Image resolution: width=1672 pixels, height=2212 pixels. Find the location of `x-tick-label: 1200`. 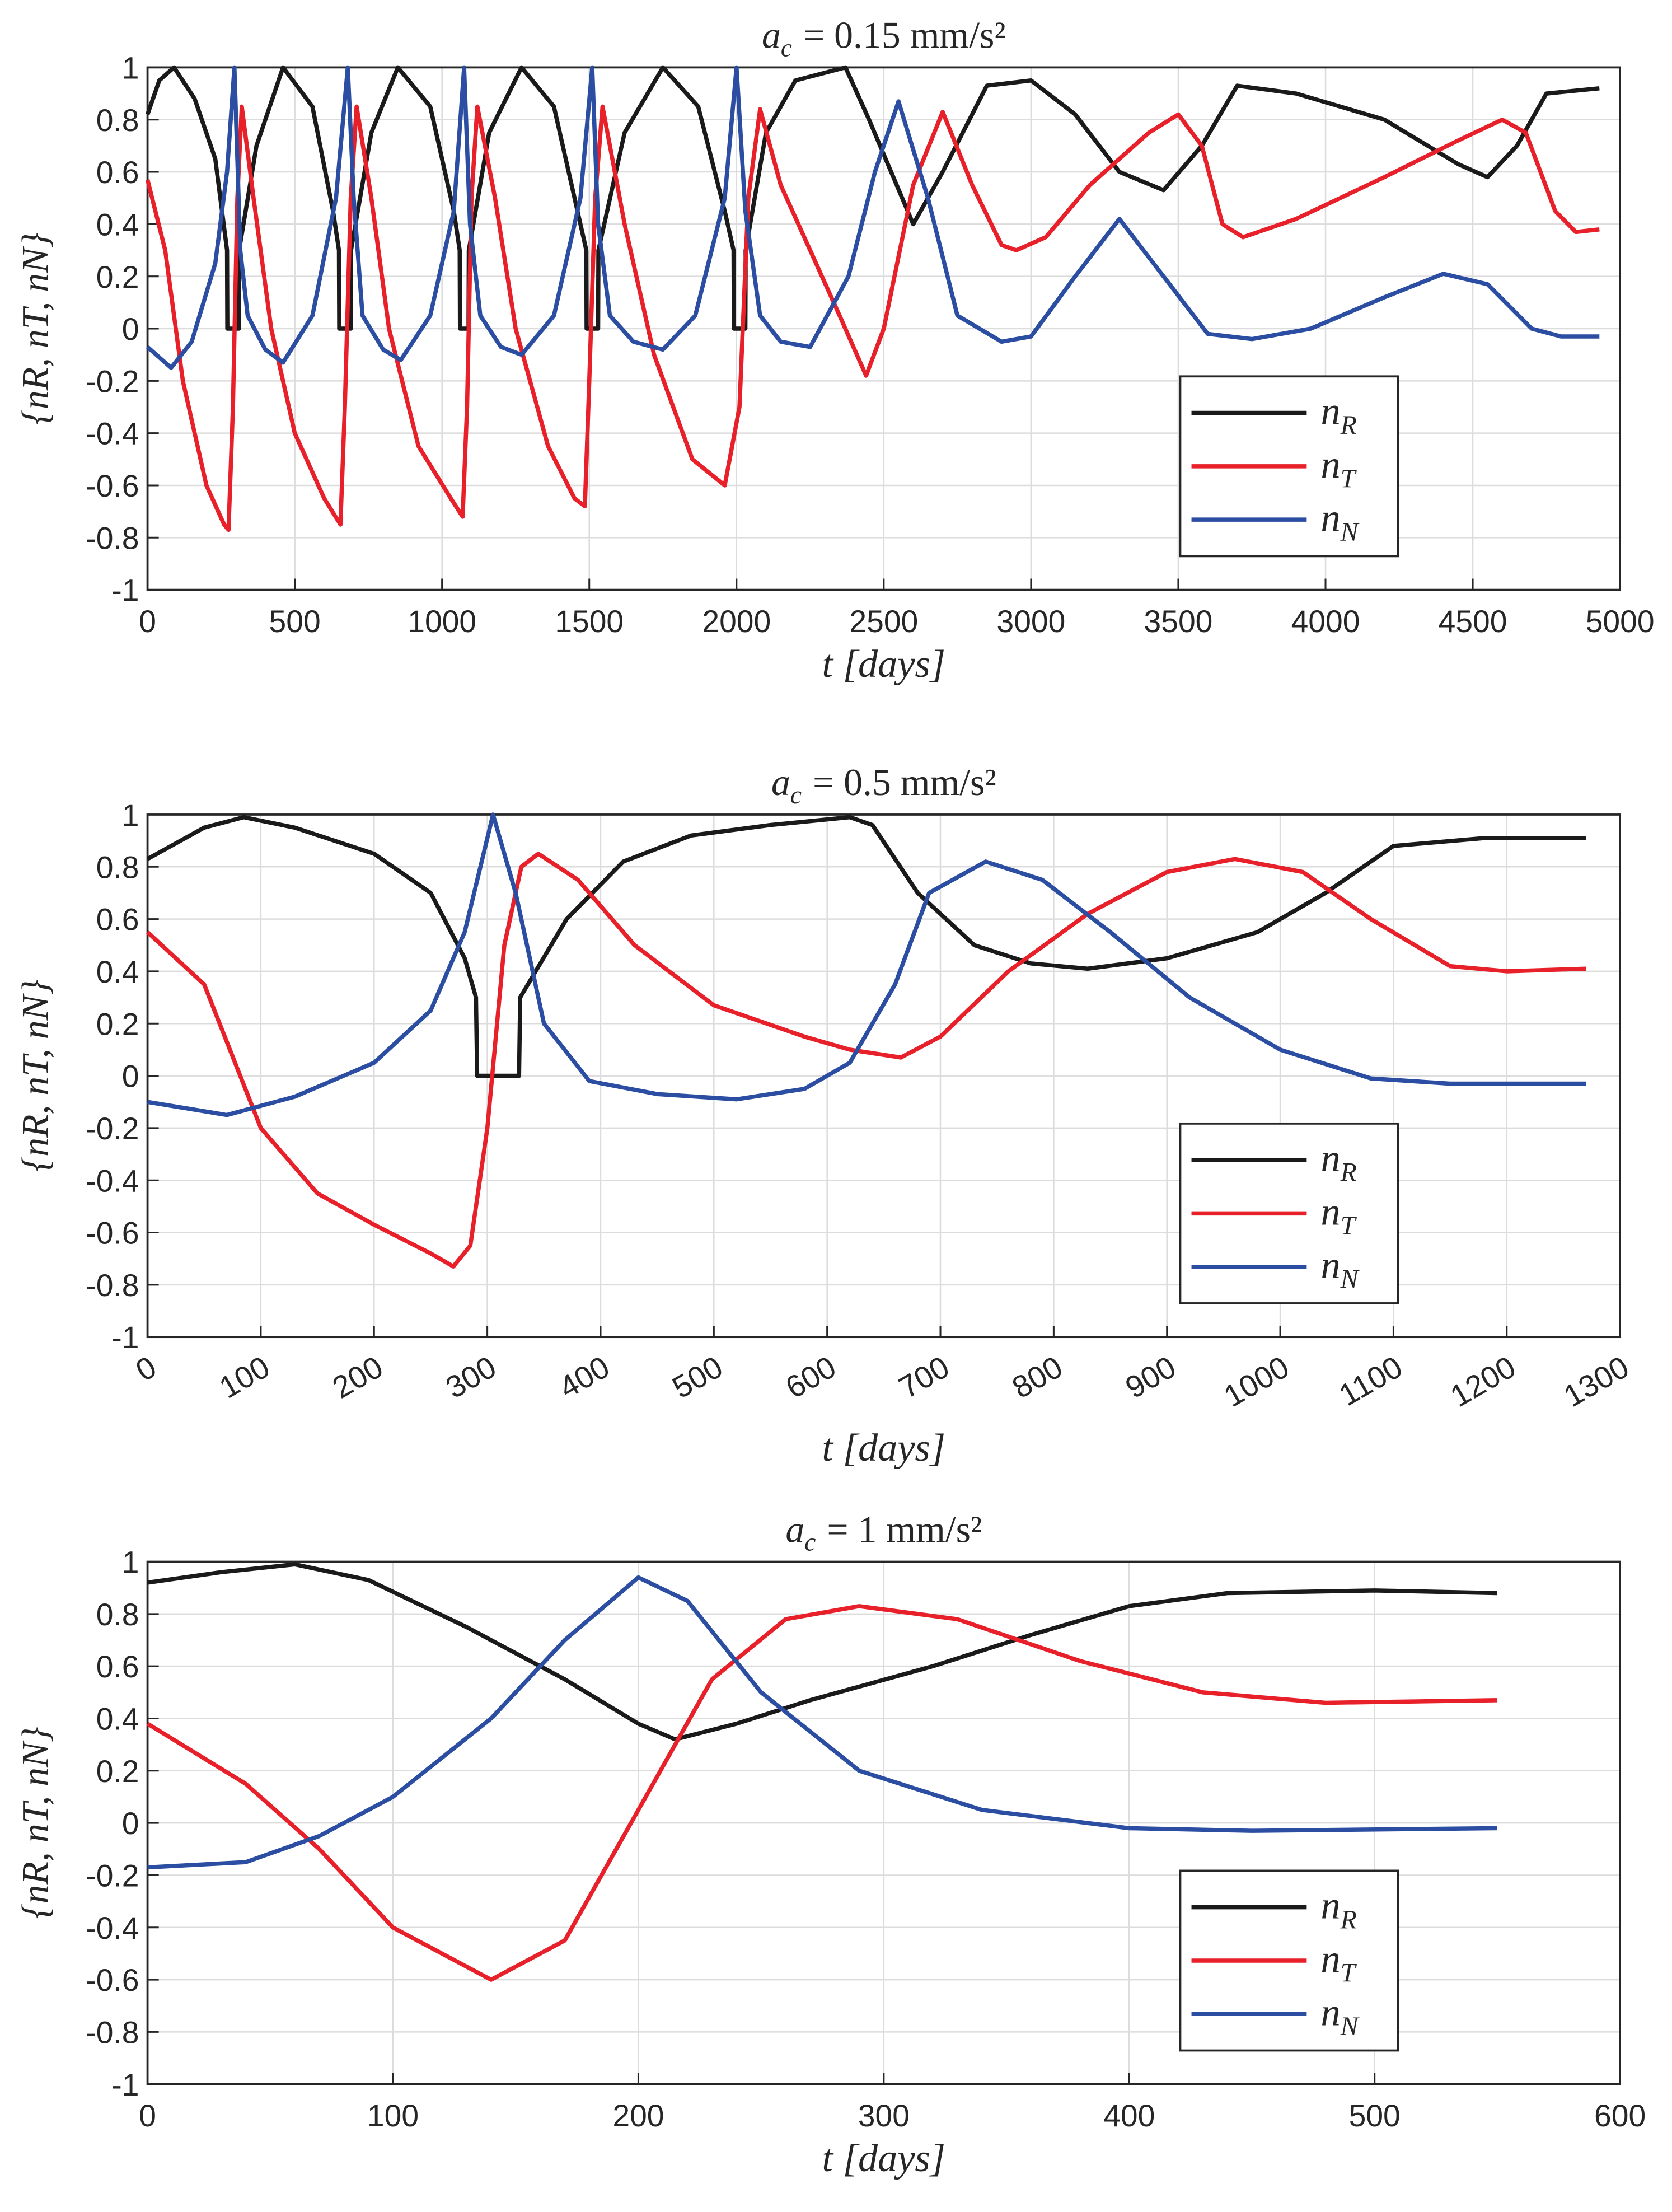

x-tick-label: 1200 is located at coordinates (1482, 1382).